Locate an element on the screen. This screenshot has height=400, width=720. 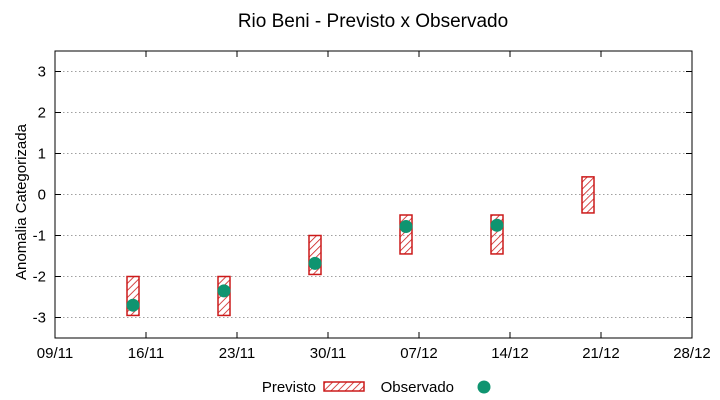
observado-series is located at coordinates (315, 265).